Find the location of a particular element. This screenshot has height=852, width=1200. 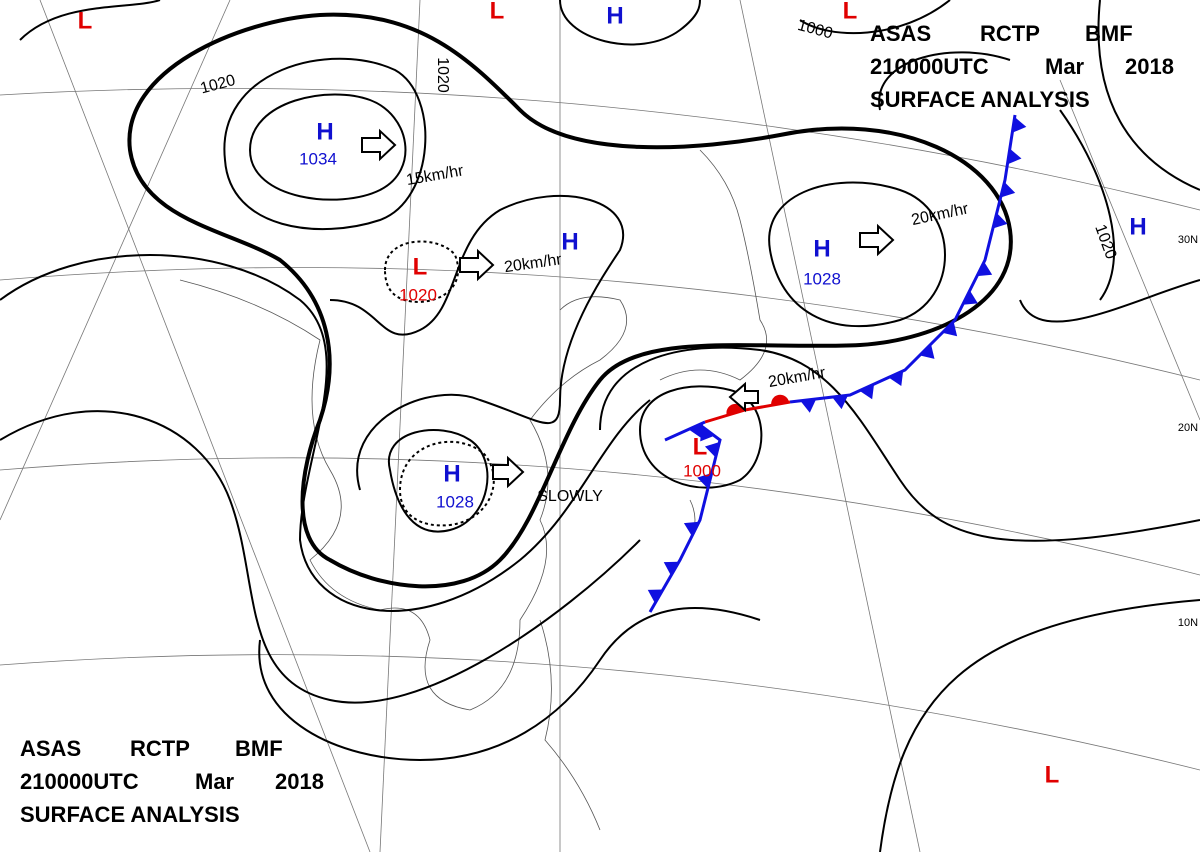

isobar-label: 1020 is located at coordinates (442, 75).